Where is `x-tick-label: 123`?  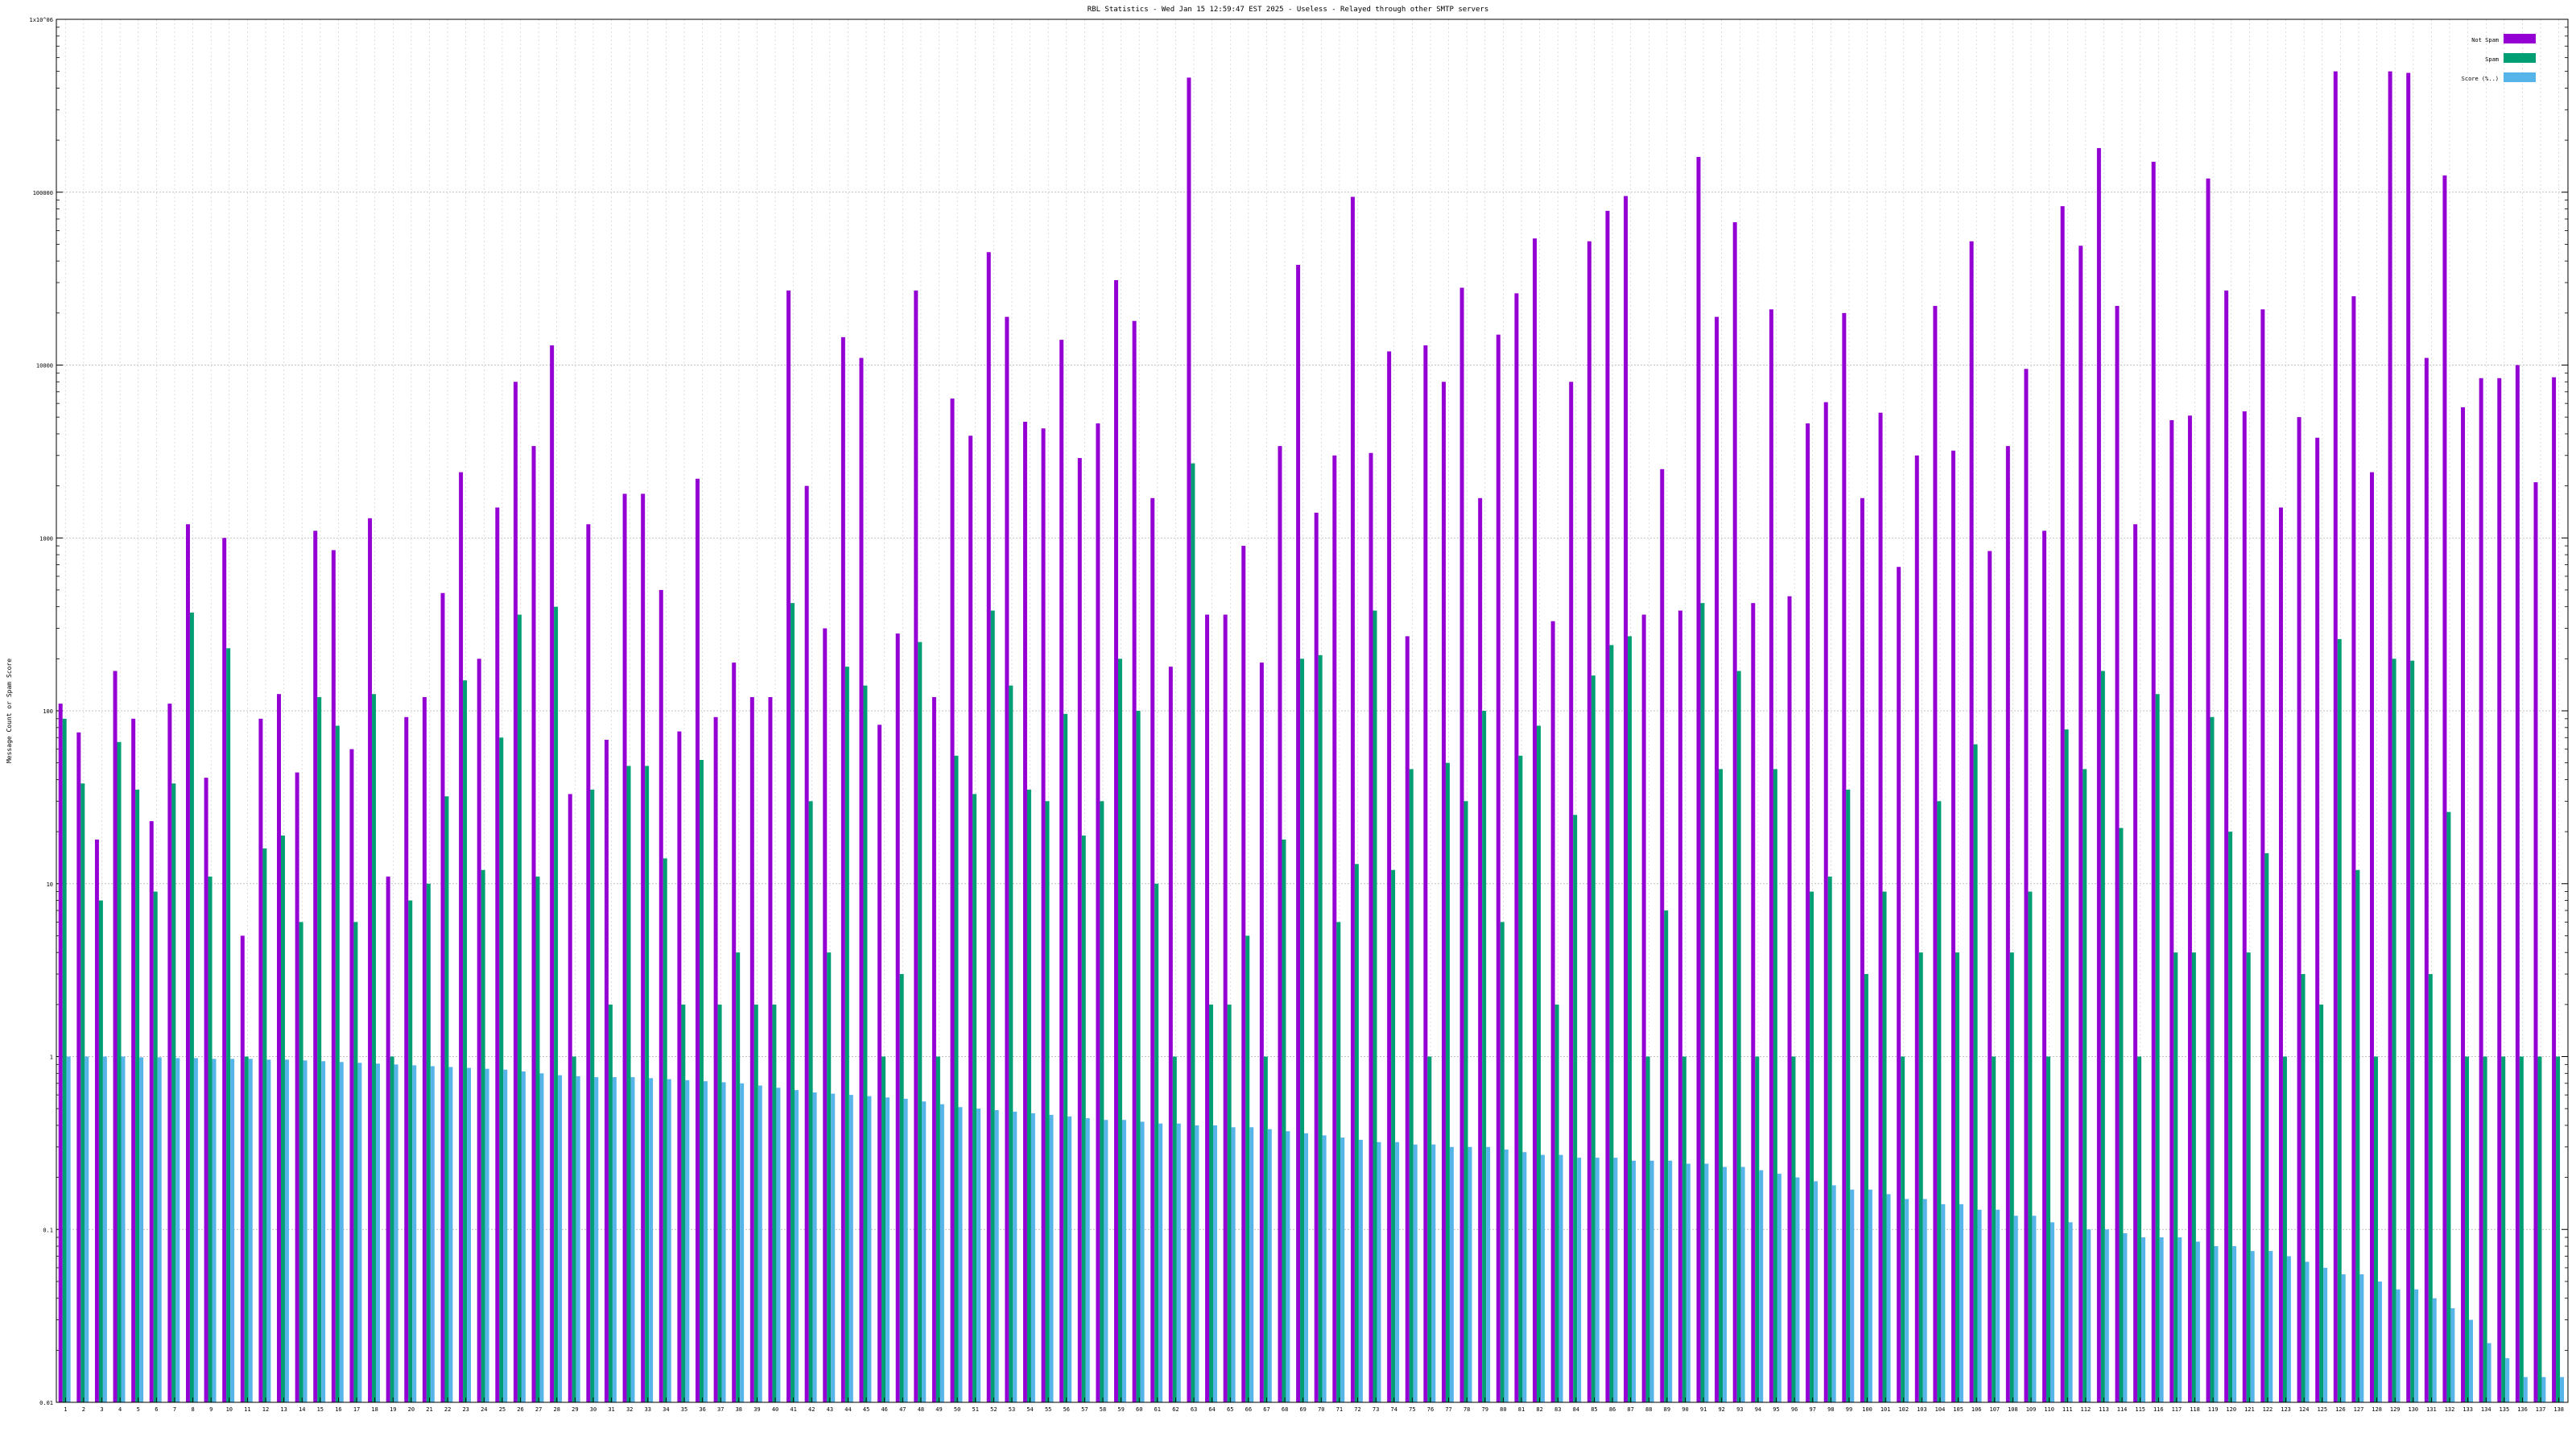
x-tick-label: 123 is located at coordinates (2286, 1409).